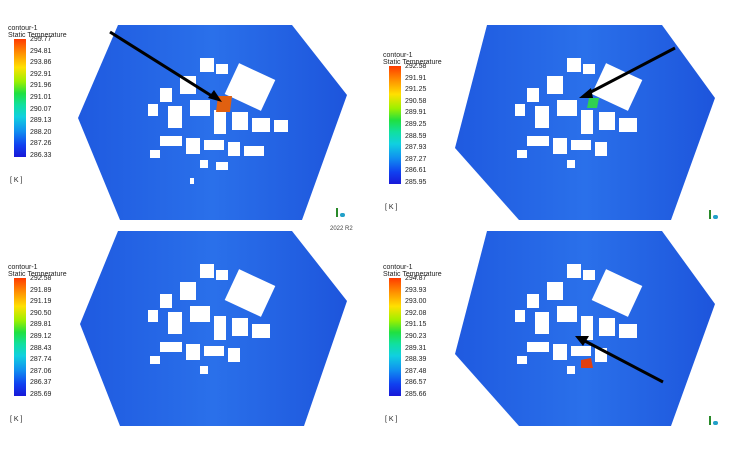  I want to click on tick: 292.91, so click(41, 74).